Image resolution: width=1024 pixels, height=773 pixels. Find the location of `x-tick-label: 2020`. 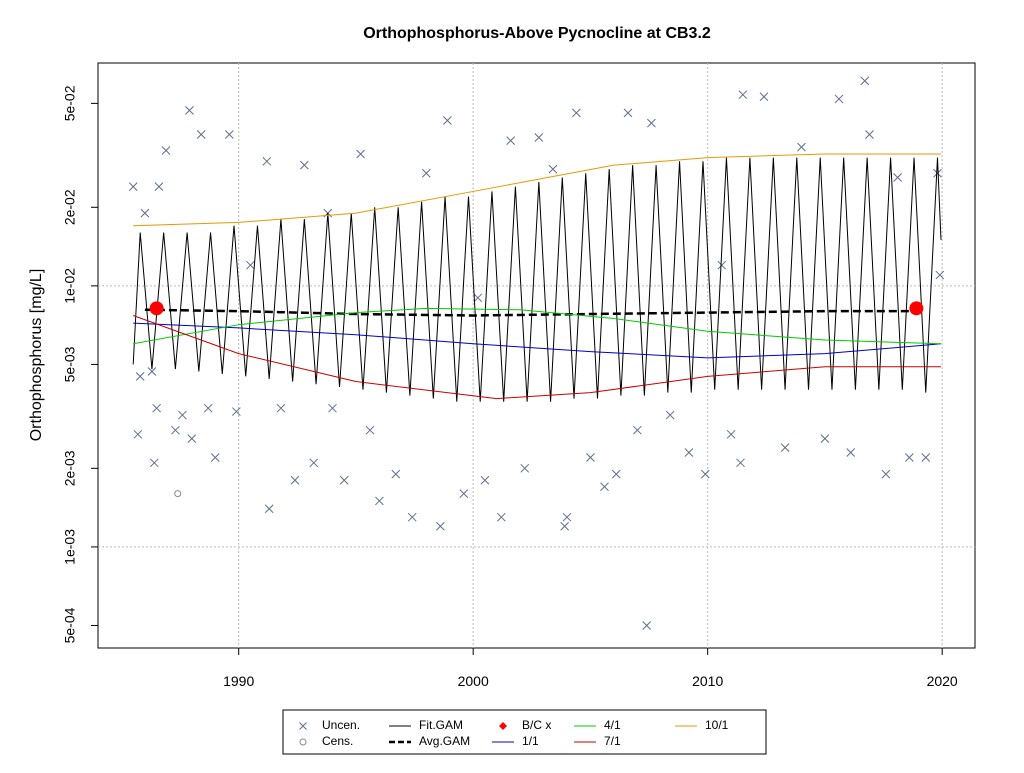

x-tick-label: 2020 is located at coordinates (942, 681).